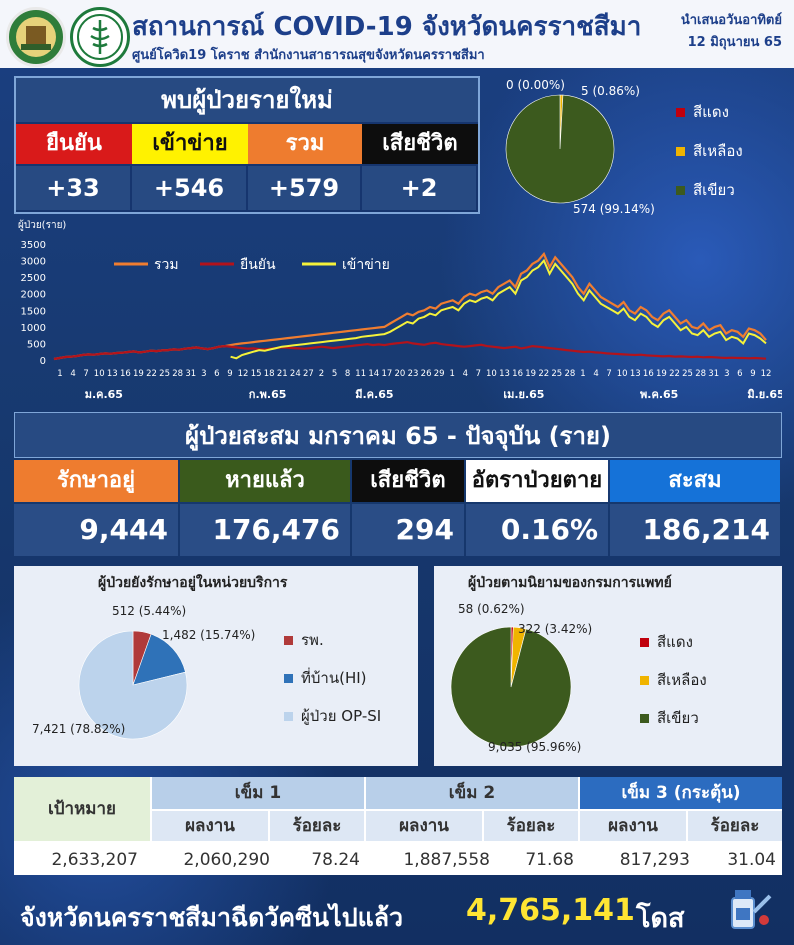 This screenshot has width=794, height=945. I want to click on x-tick-label: 2, so click(321, 374).